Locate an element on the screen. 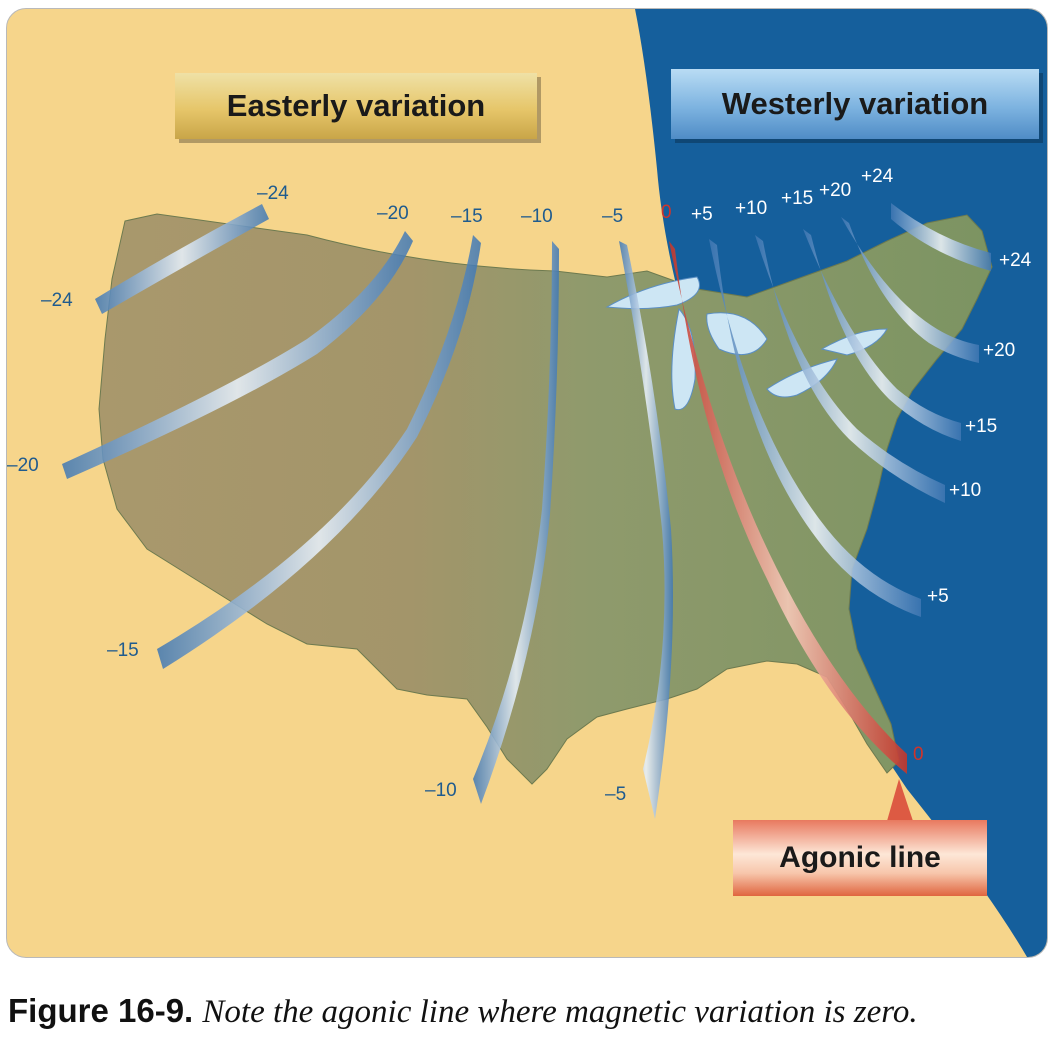 This screenshot has height=1042, width=1056. label-east-+24: +24 is located at coordinates (1015, 260).